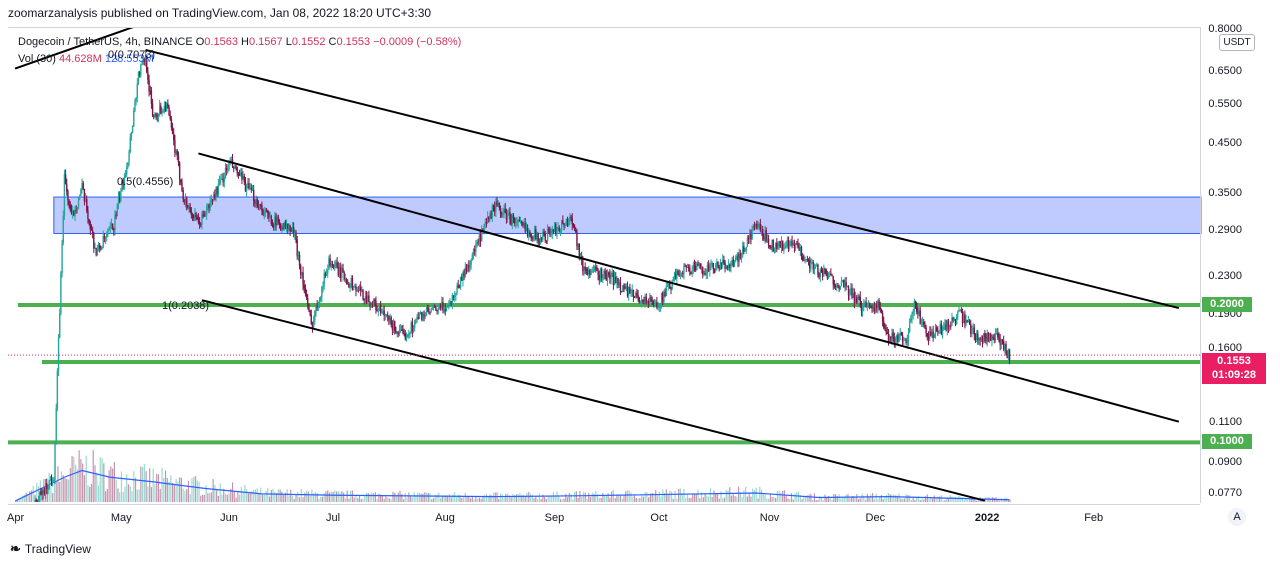 The height and width of the screenshot is (566, 1280). I want to click on auto-scale-button: A, so click(1237, 517).